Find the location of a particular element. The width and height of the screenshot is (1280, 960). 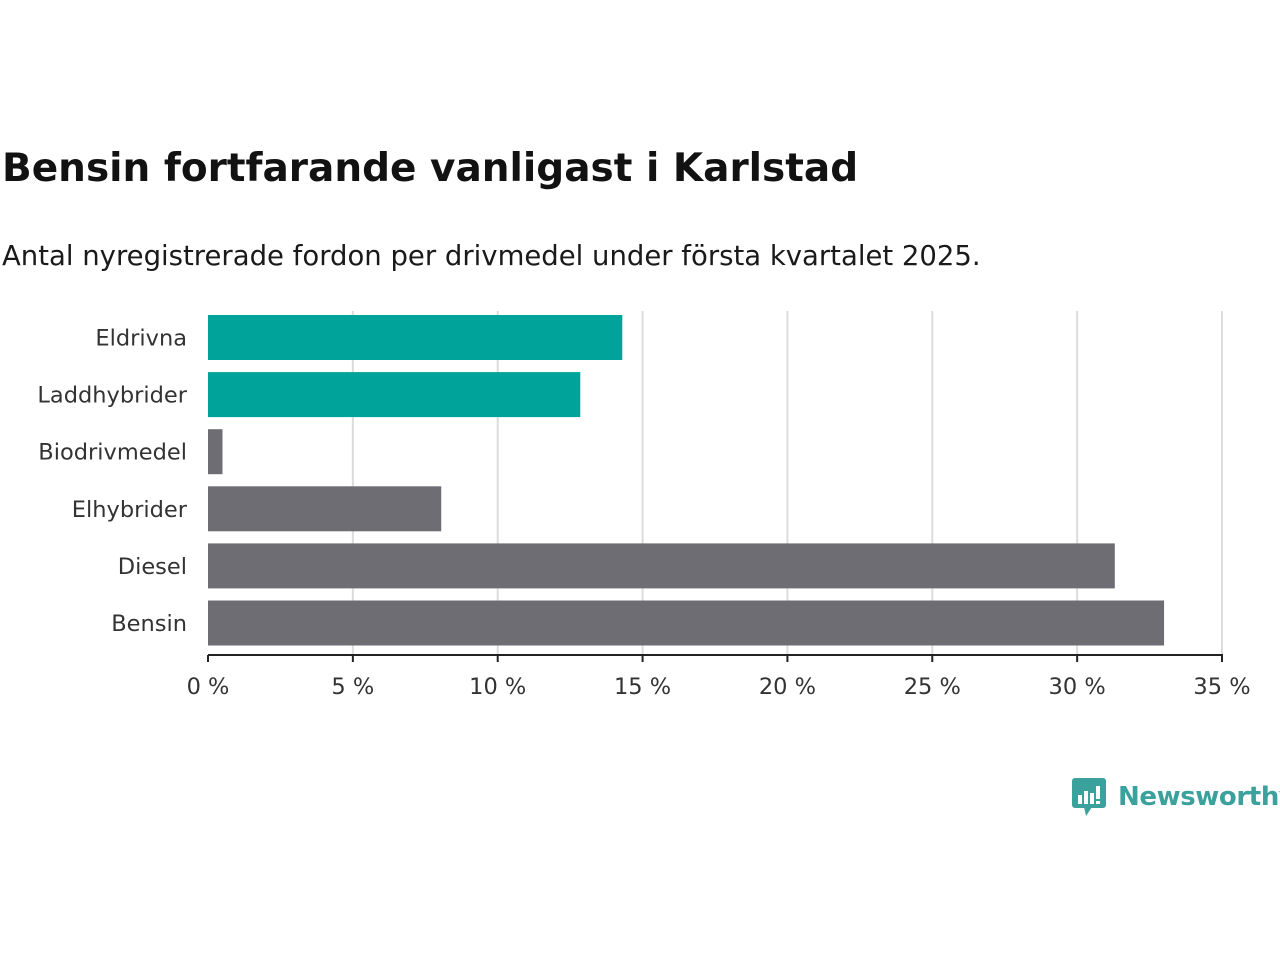

x-tick-label: 25 % is located at coordinates (932, 687).